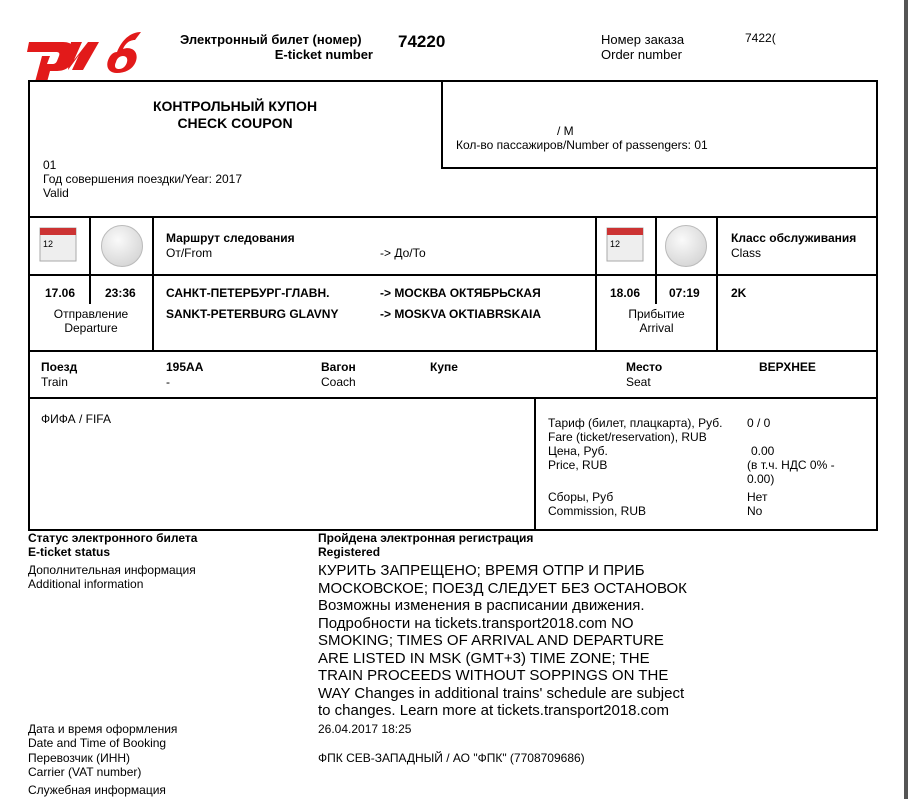 The width and height of the screenshot is (910, 799). What do you see at coordinates (659, 124) in the screenshot?
I see `passenger-box` at bounding box center [659, 124].